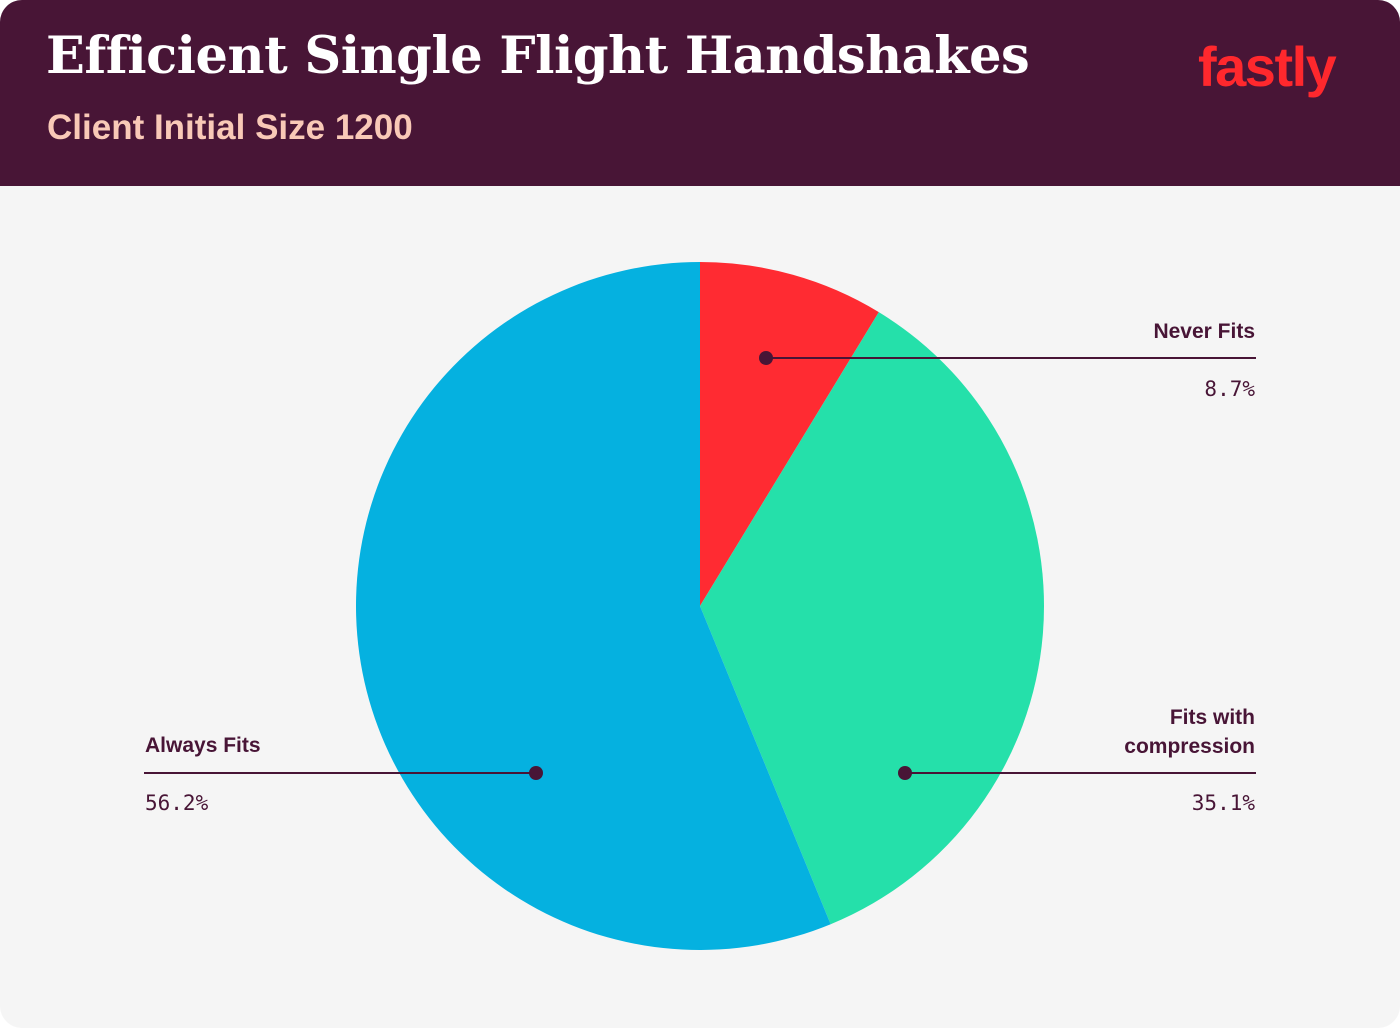  What do you see at coordinates (203, 745) in the screenshot?
I see `slice-label-always-fits: Always Fits` at bounding box center [203, 745].